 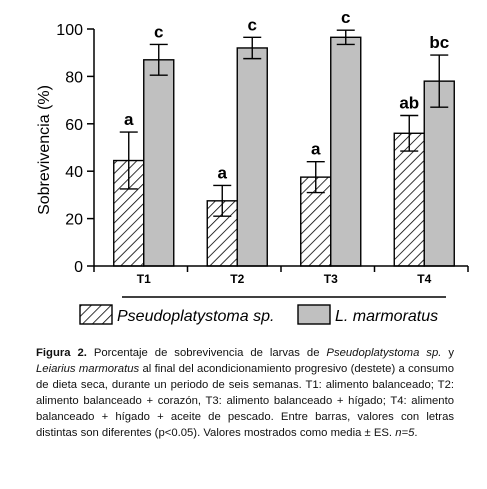 What do you see at coordinates (416, 433) in the screenshot?
I see `caption-text: .` at bounding box center [416, 433].